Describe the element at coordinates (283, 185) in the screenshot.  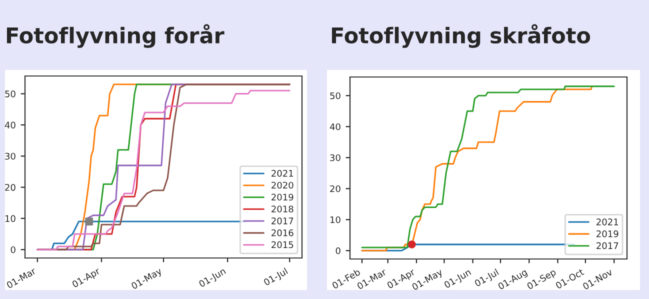
I see `legend-label: 2020` at that location.